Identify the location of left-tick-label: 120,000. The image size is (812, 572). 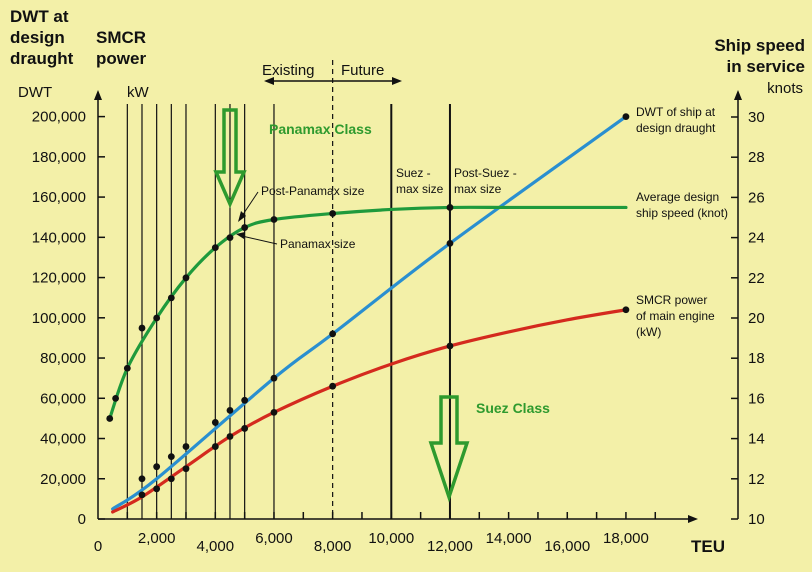
(59, 278).